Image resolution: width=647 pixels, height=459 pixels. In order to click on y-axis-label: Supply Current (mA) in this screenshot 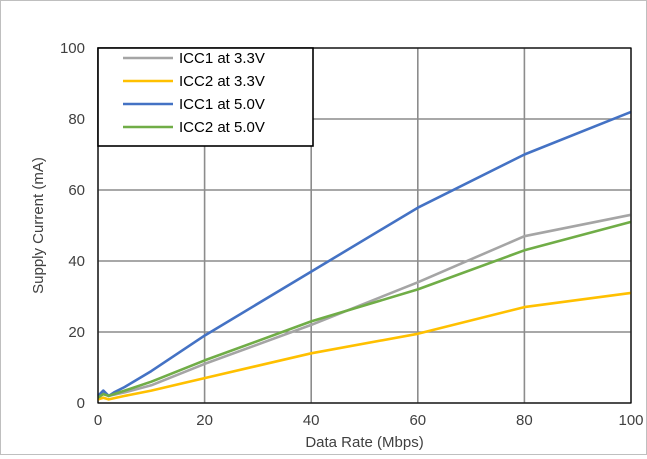, I will do `click(38, 225)`.